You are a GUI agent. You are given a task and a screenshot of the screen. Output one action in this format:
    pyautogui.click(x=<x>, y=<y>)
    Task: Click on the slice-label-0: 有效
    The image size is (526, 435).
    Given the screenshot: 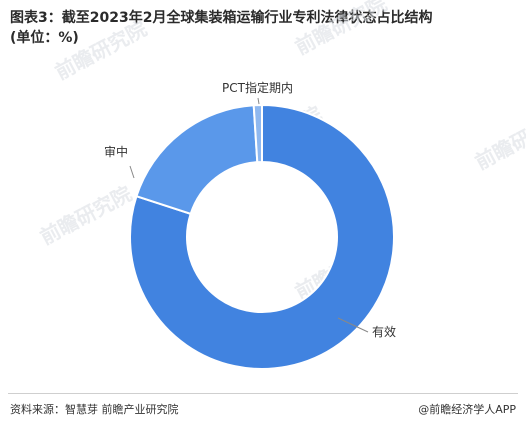 What is the action you would take?
    pyautogui.click(x=384, y=331)
    